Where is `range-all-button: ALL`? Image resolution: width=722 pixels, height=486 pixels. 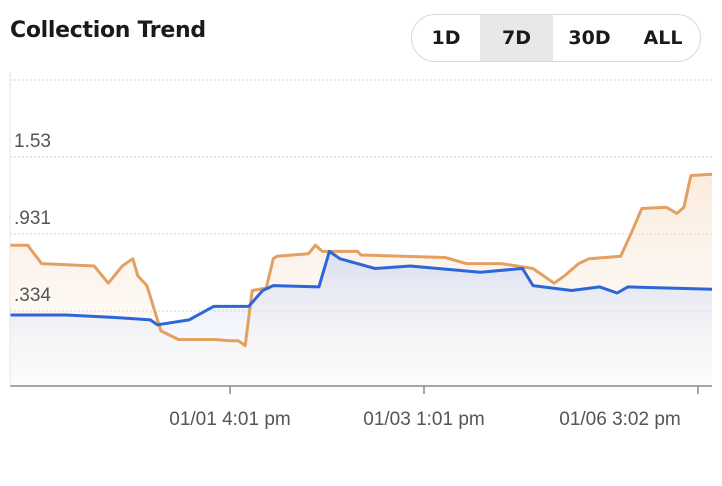
range-all-button: ALL is located at coordinates (663, 38).